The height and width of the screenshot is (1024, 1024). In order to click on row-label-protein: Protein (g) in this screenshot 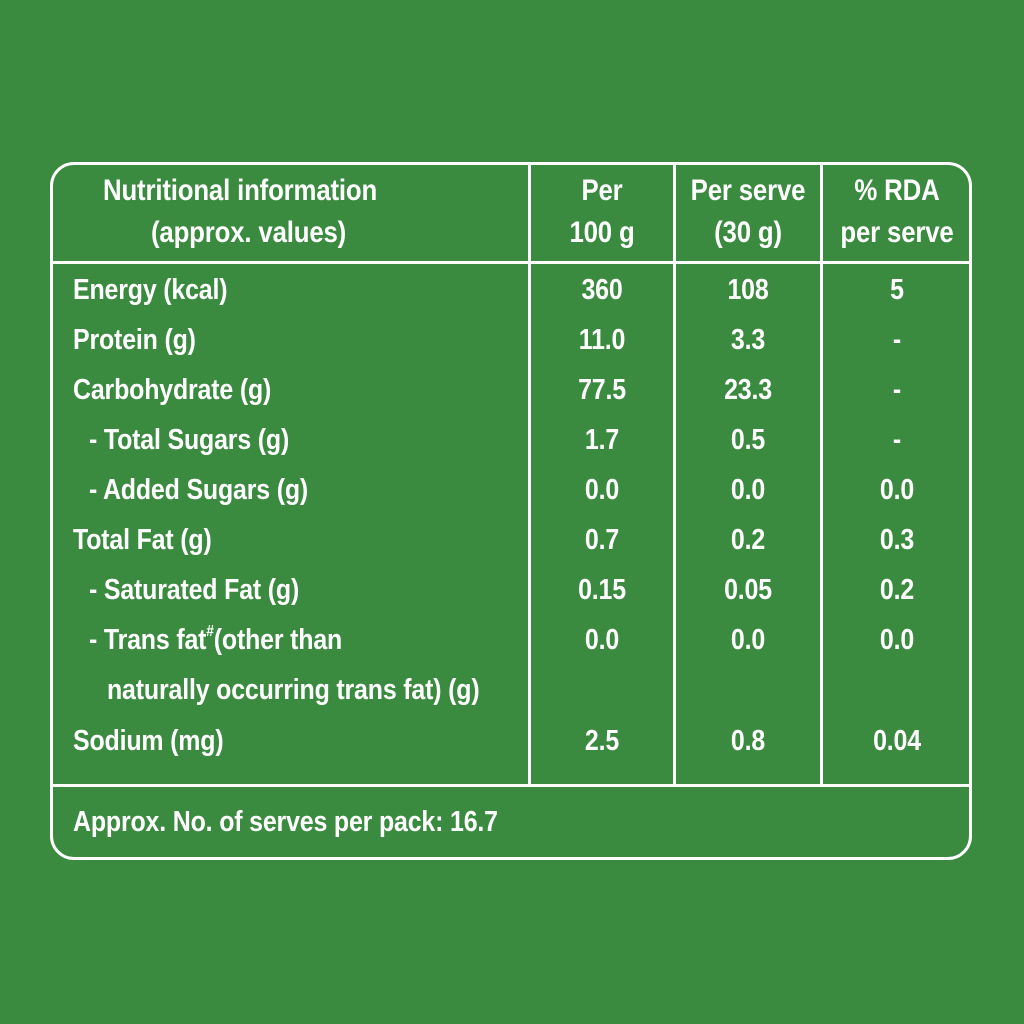, I will do `click(134, 340)`.